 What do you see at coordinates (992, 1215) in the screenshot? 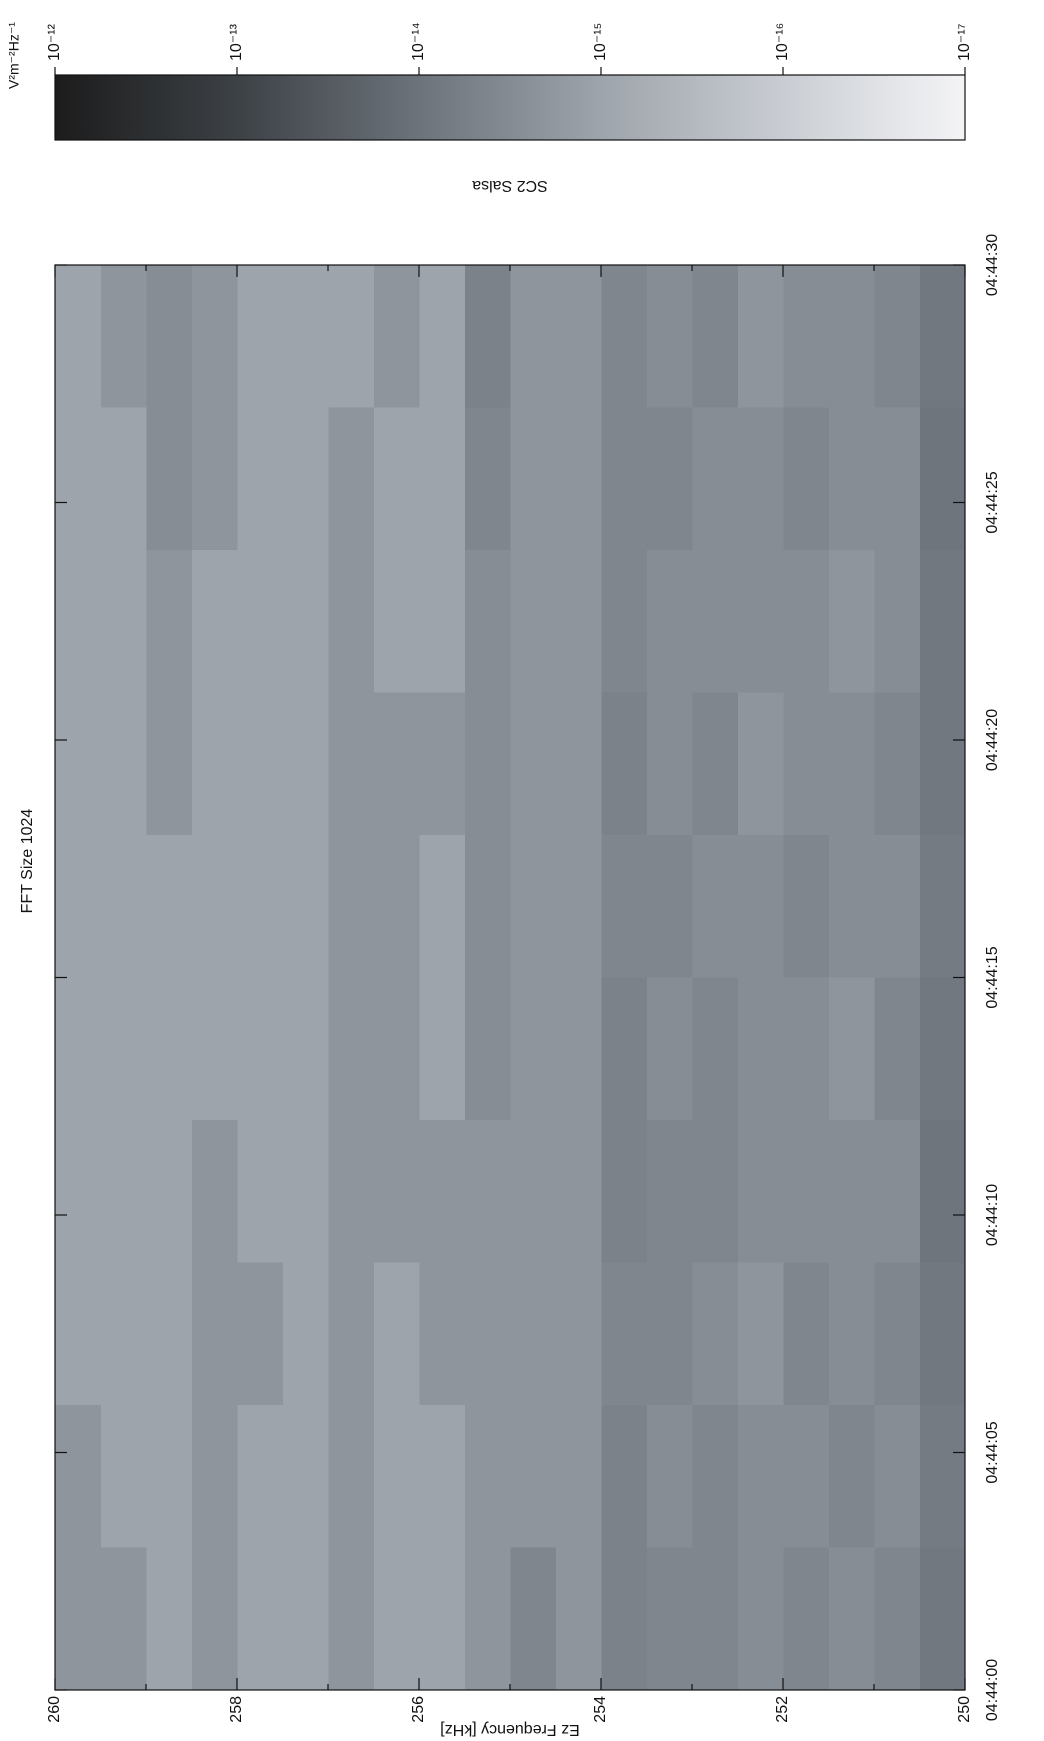
I see `x-tick-label: 04:44:10` at bounding box center [992, 1215].